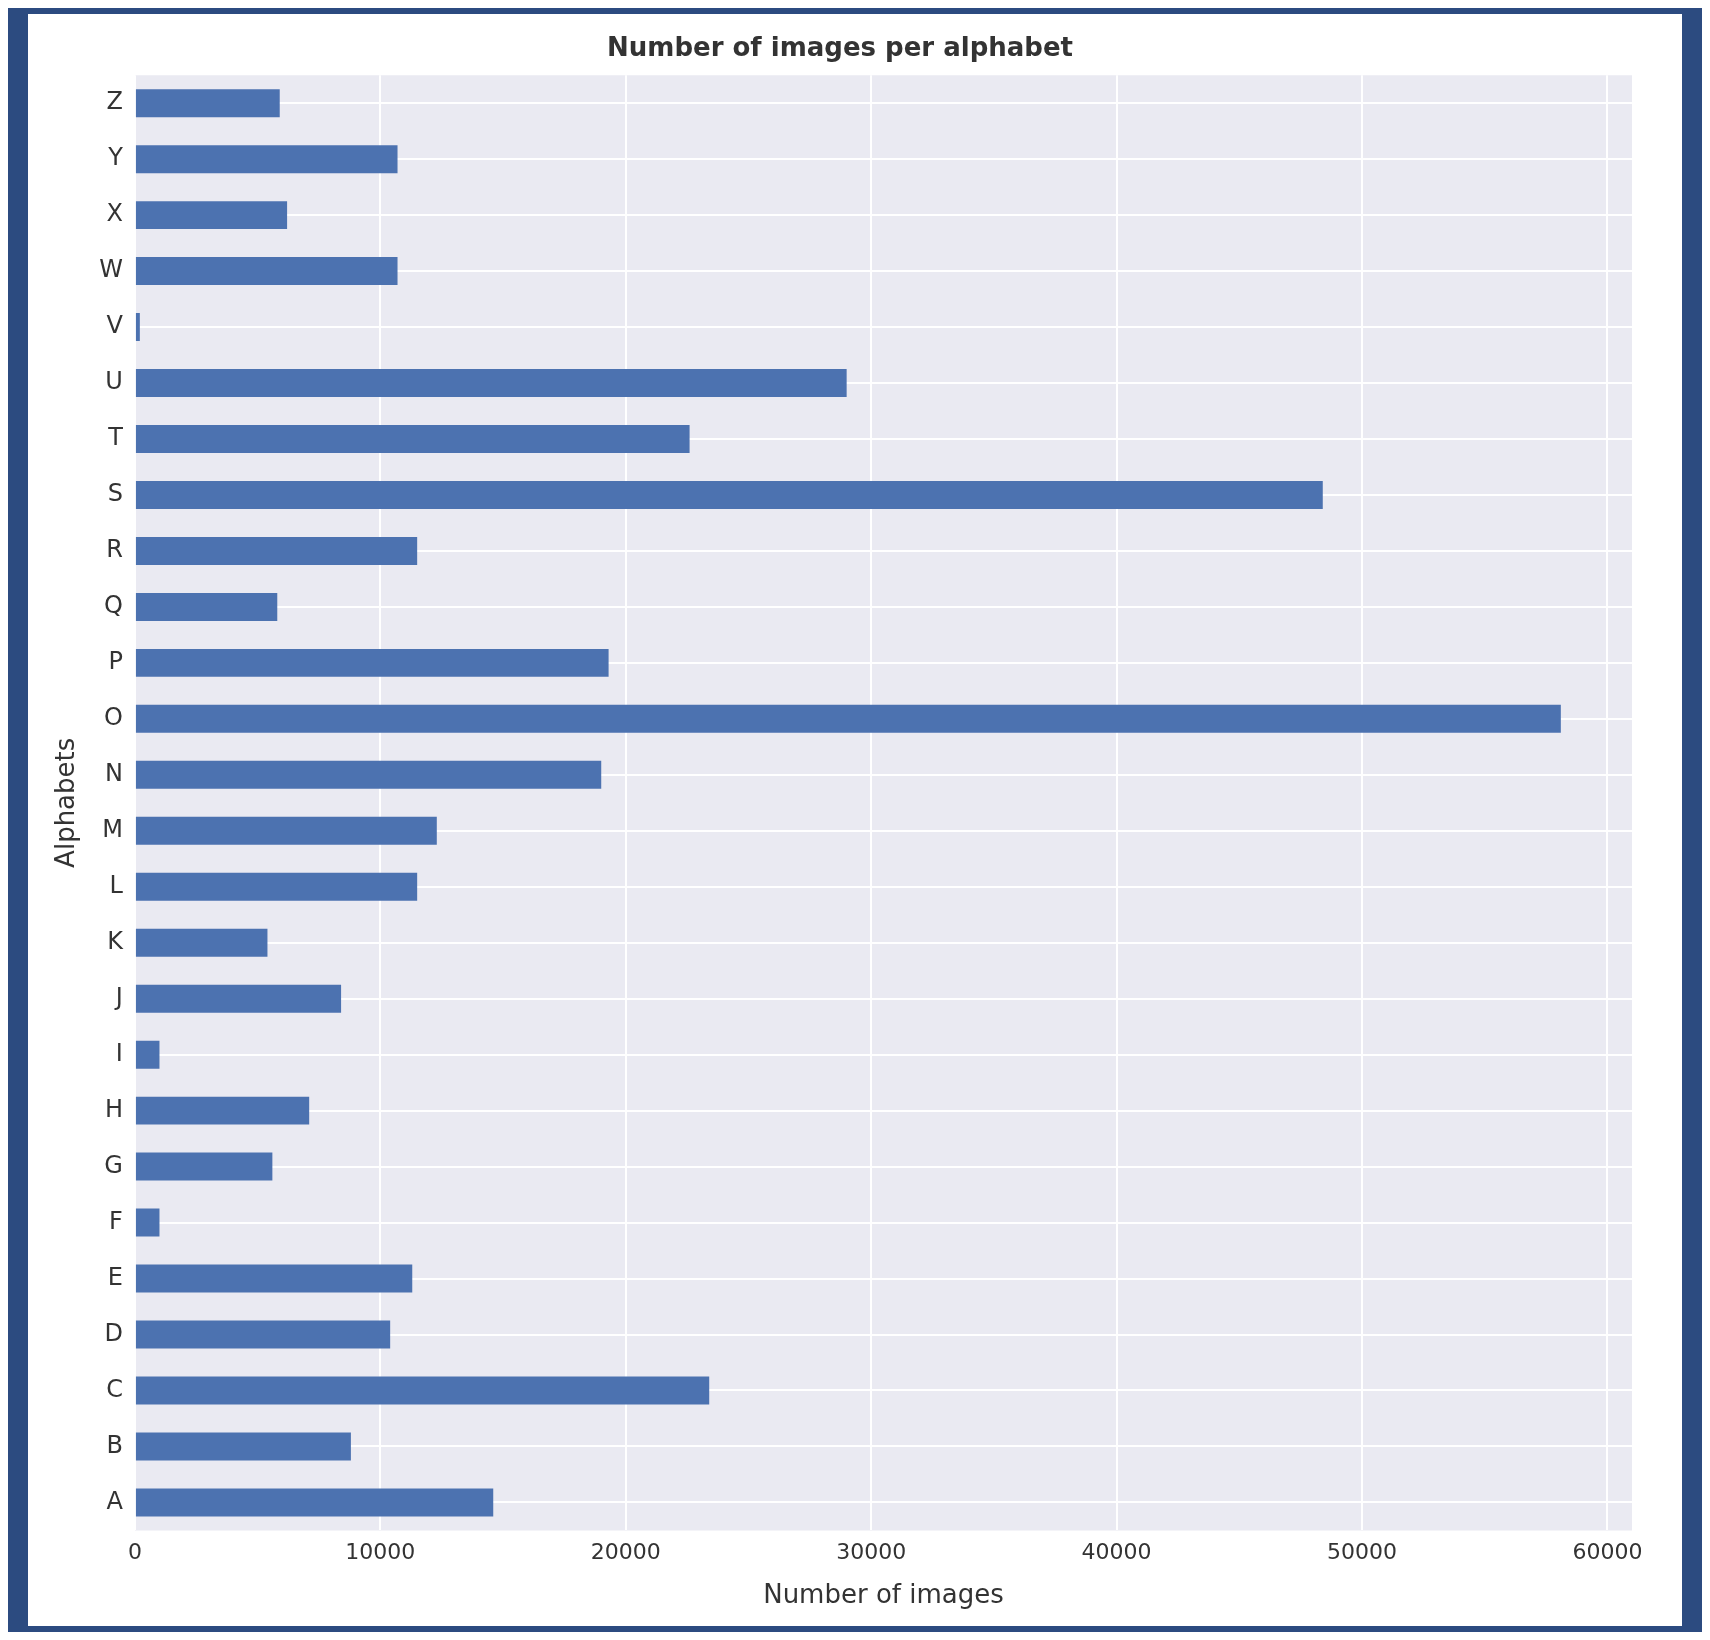 Image resolution: width=1710 pixels, height=1640 pixels. I want to click on y-tick-label: O, so click(113, 717).